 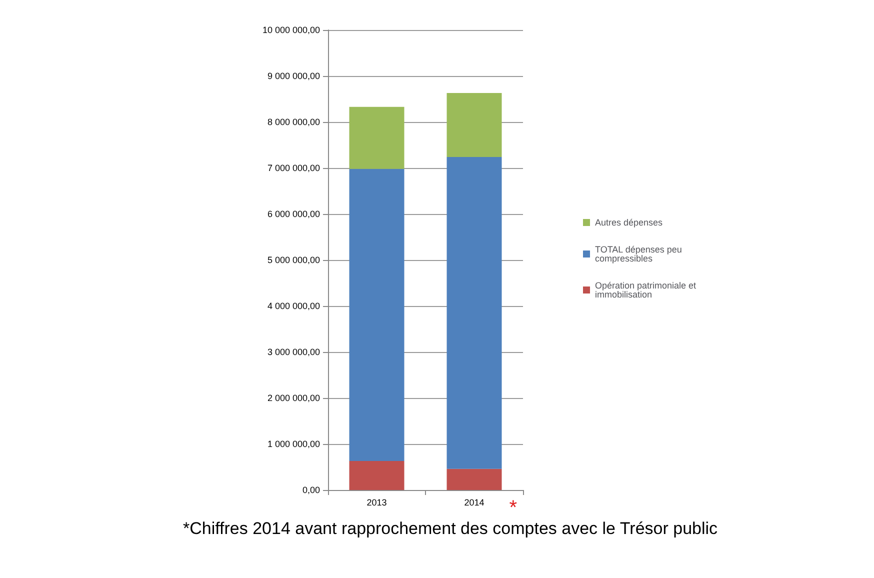 I want to click on annotation: *, so click(x=513, y=508).